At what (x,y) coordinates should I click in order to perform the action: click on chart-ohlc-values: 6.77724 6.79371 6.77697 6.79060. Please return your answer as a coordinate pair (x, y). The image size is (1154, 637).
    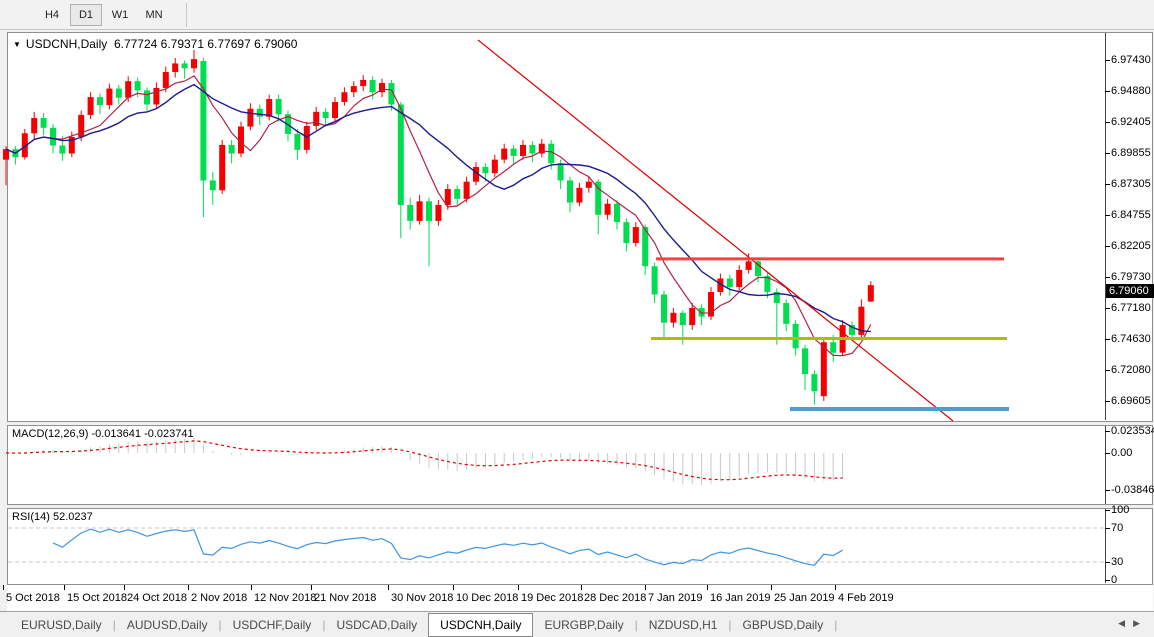
    Looking at the image, I should click on (205, 44).